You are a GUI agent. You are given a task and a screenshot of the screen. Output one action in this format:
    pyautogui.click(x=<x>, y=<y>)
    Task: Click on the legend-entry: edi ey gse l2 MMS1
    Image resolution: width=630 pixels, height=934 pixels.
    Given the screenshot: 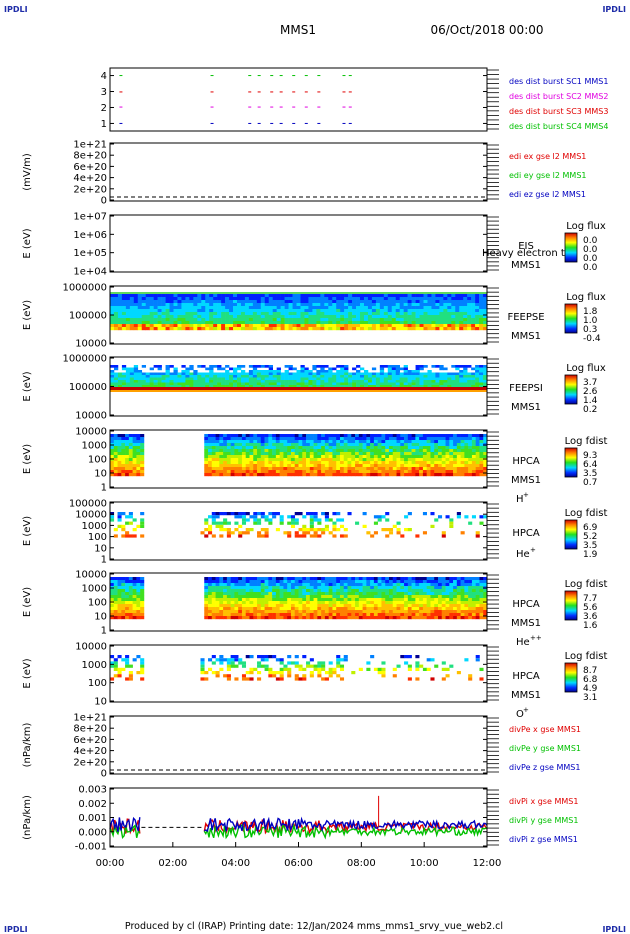 What is the action you would take?
    pyautogui.click(x=548, y=175)
    